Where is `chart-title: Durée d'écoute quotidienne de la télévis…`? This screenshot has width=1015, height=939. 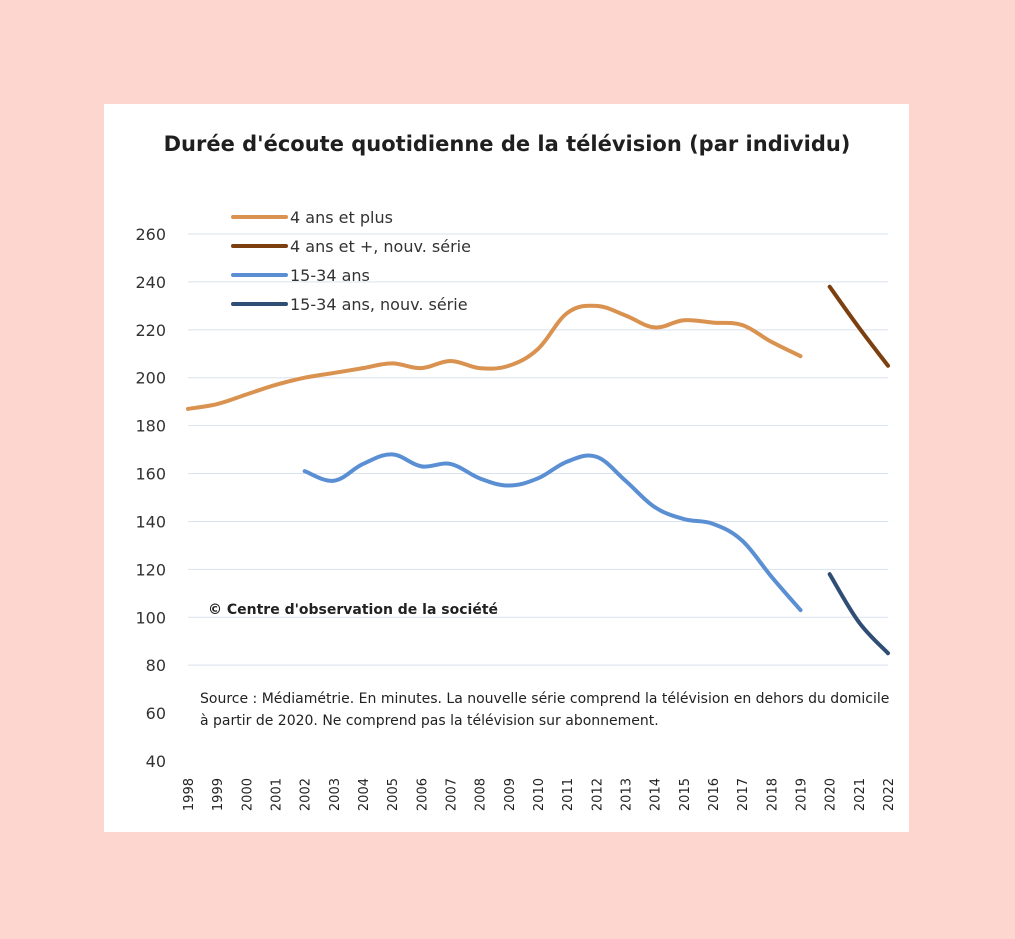 chart-title: Durée d'écoute quotidienne de la télévis… is located at coordinates (507, 144).